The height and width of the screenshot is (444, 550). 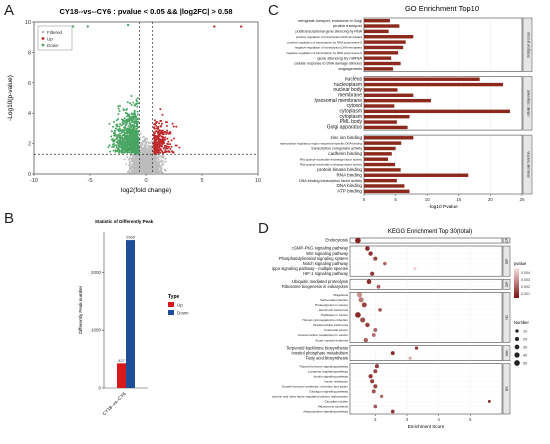 What do you see at coordinates (328, 371) in the screenshot?
I see `kegg-term-label: Longevity regulating pathway` at bounding box center [328, 371].